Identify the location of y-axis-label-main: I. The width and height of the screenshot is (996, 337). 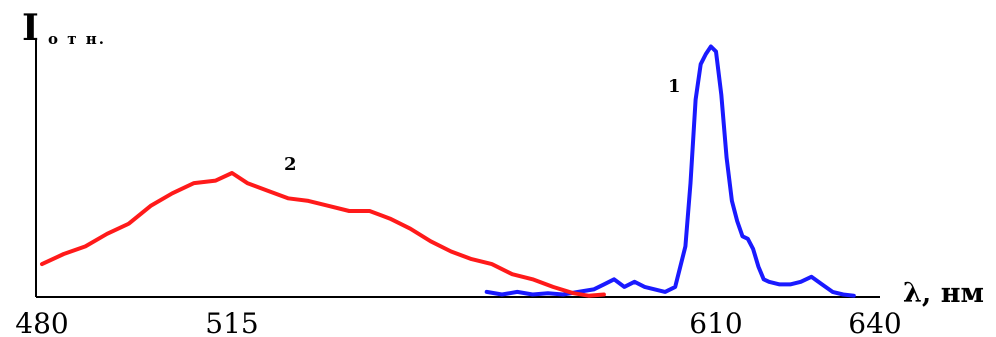
(30, 28).